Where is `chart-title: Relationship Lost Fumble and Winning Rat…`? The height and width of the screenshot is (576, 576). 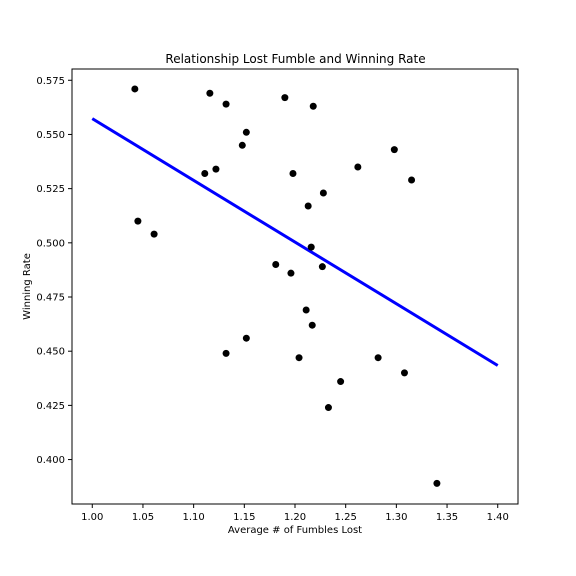
chart-title: Relationship Lost Fumble and Winning Rat… is located at coordinates (295, 59).